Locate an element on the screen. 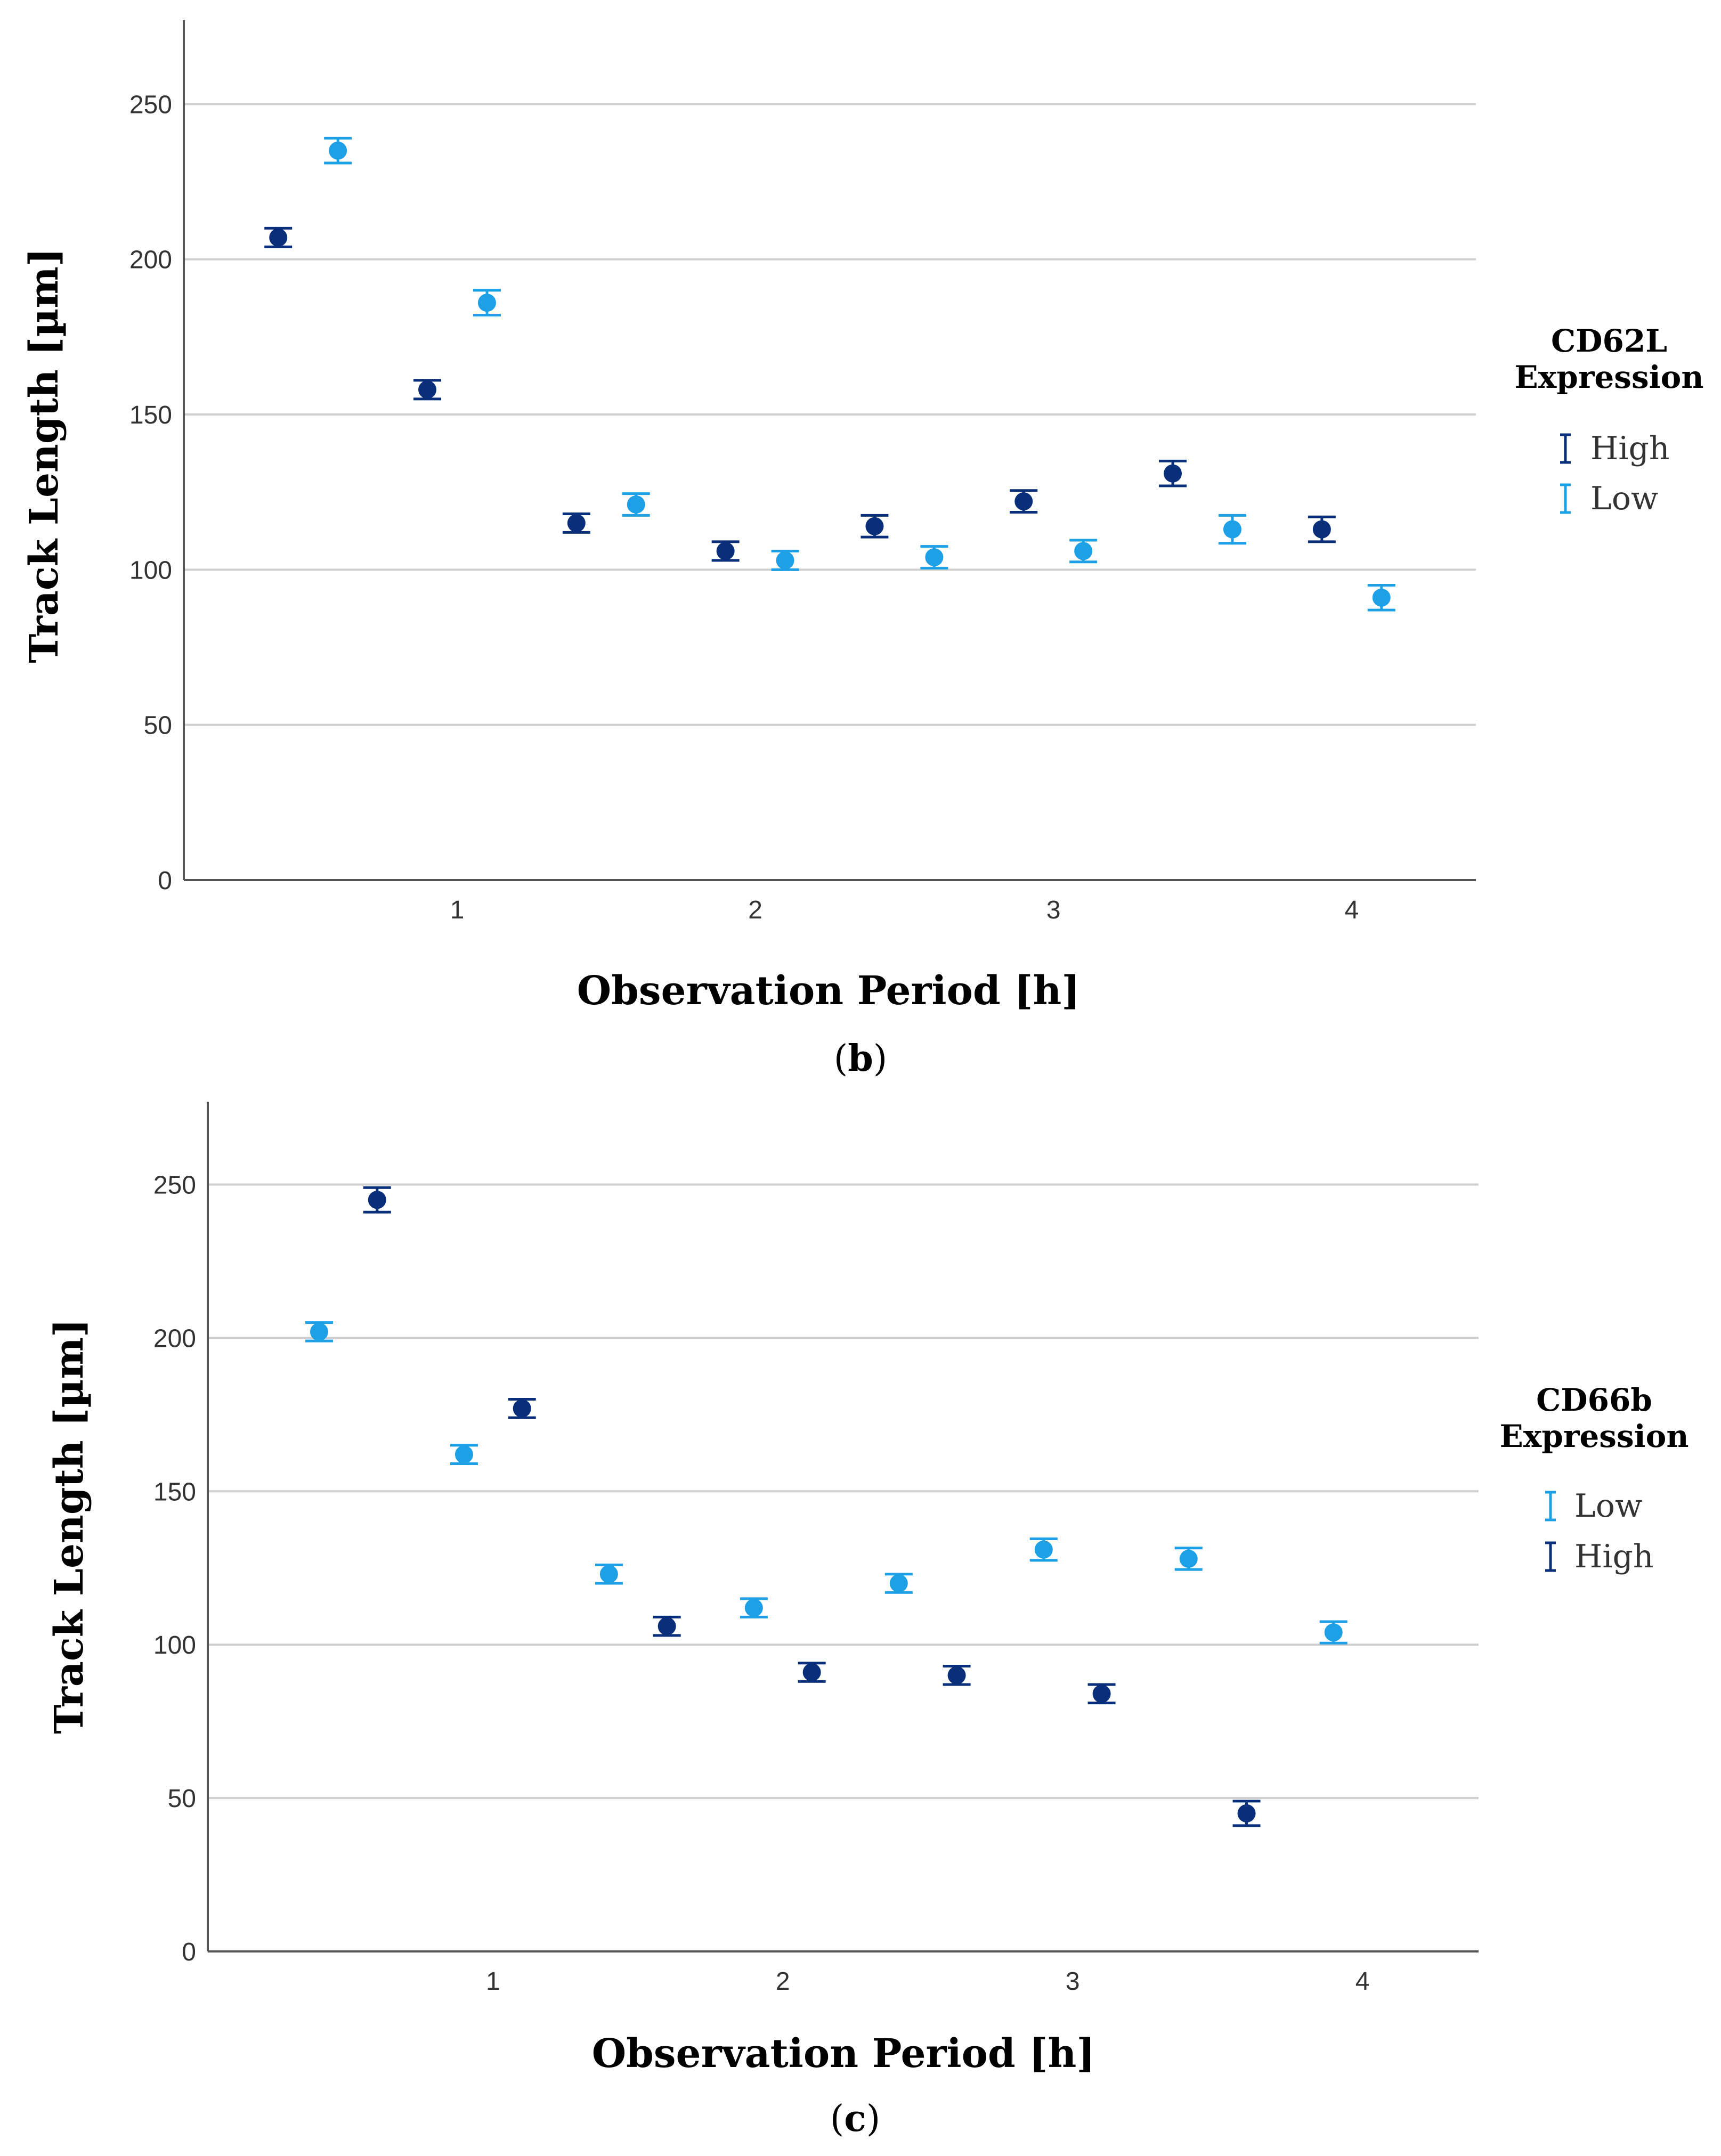 Image resolution: width=1721 pixels, height=2156 pixels. caption-letter: c is located at coordinates (855, 2118).